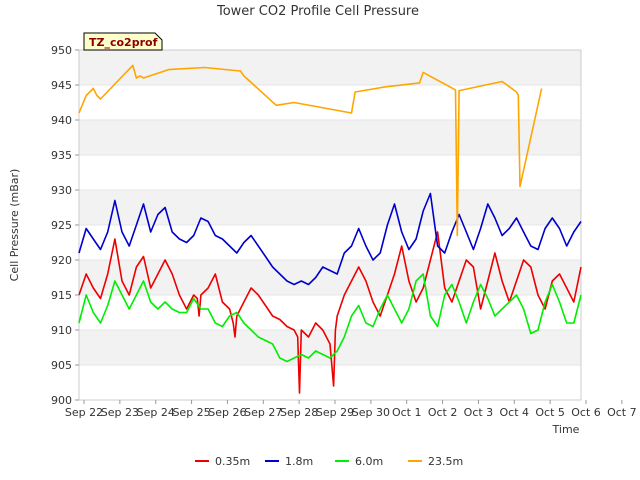  I want to click on x-tick-label: Oct 5, so click(550, 412).